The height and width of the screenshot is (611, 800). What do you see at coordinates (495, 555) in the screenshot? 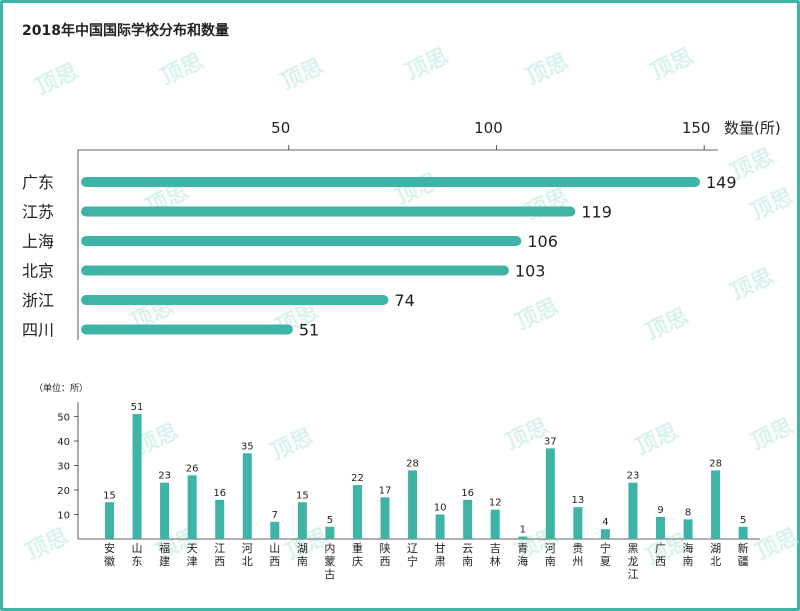
I see `v-category-label: 吉林` at bounding box center [495, 555].